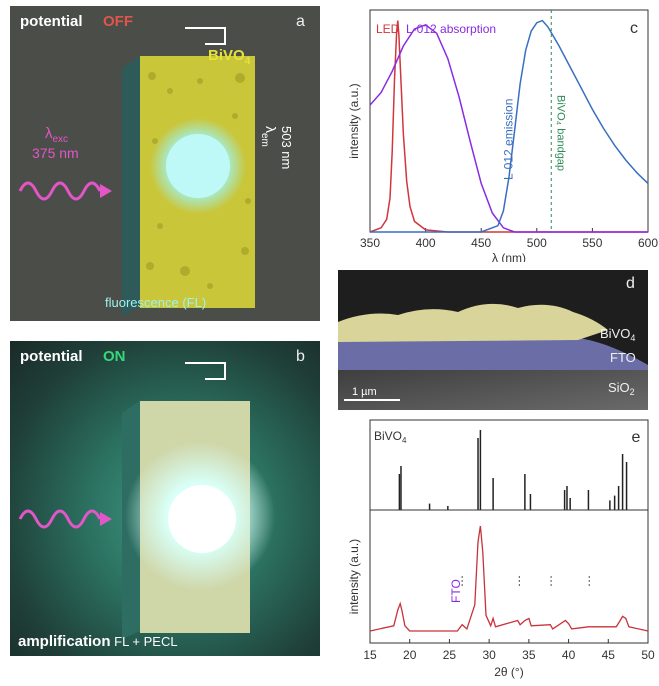  I want to click on excitation-symbol: λexc, so click(56, 135).